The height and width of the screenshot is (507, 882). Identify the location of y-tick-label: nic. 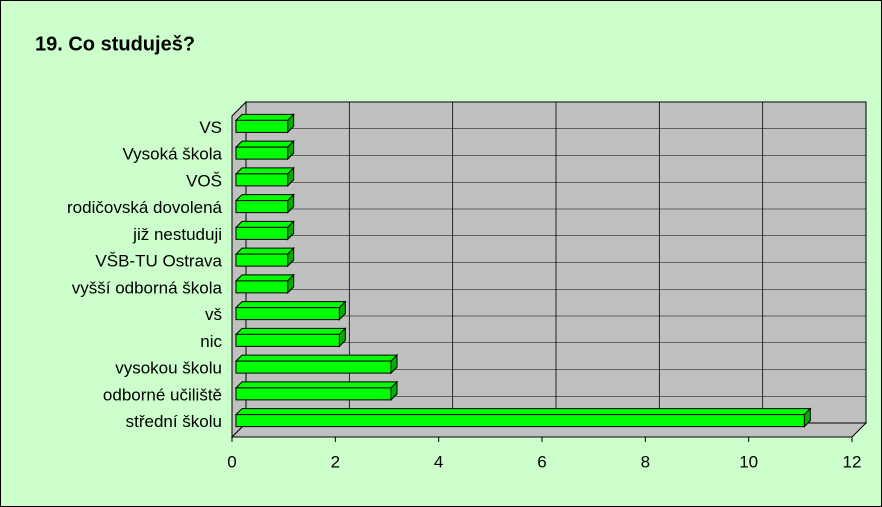
(211, 341).